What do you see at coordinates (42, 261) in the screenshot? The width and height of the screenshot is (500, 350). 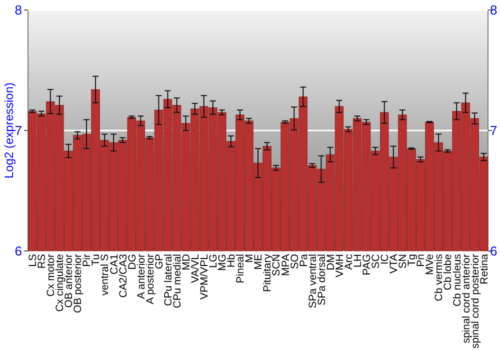 I see `x-tick-label: RS` at bounding box center [42, 261].